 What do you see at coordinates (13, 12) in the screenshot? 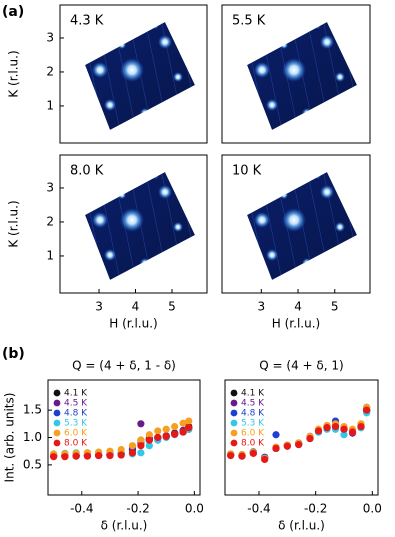
I see `panel-label: (a)` at bounding box center [13, 12].